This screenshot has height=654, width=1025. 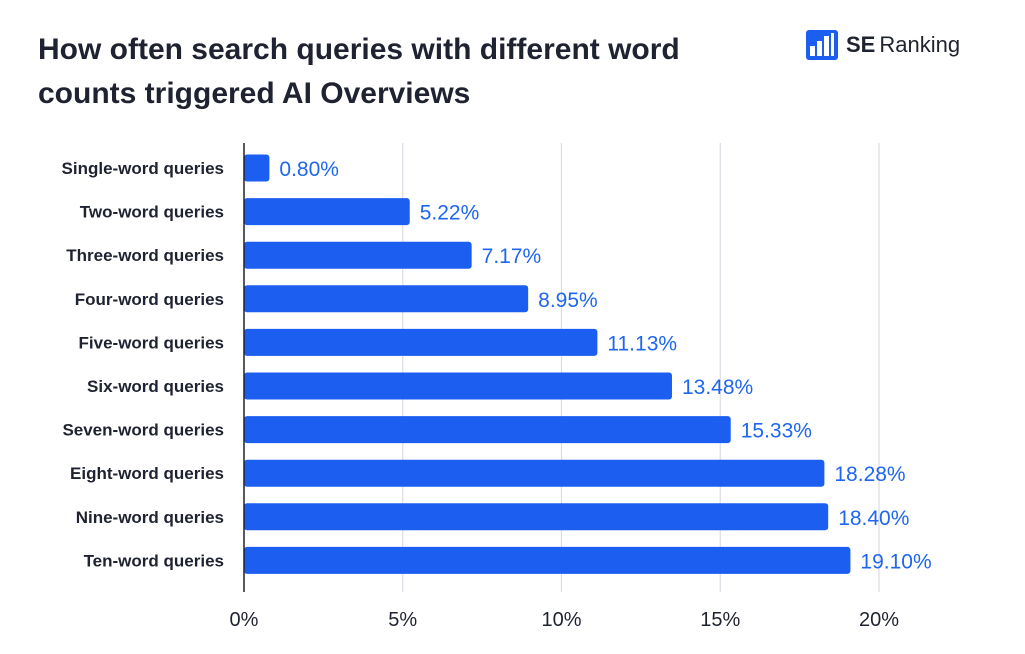 What do you see at coordinates (150, 517) in the screenshot?
I see `category-label-9: Nine-word queries` at bounding box center [150, 517].